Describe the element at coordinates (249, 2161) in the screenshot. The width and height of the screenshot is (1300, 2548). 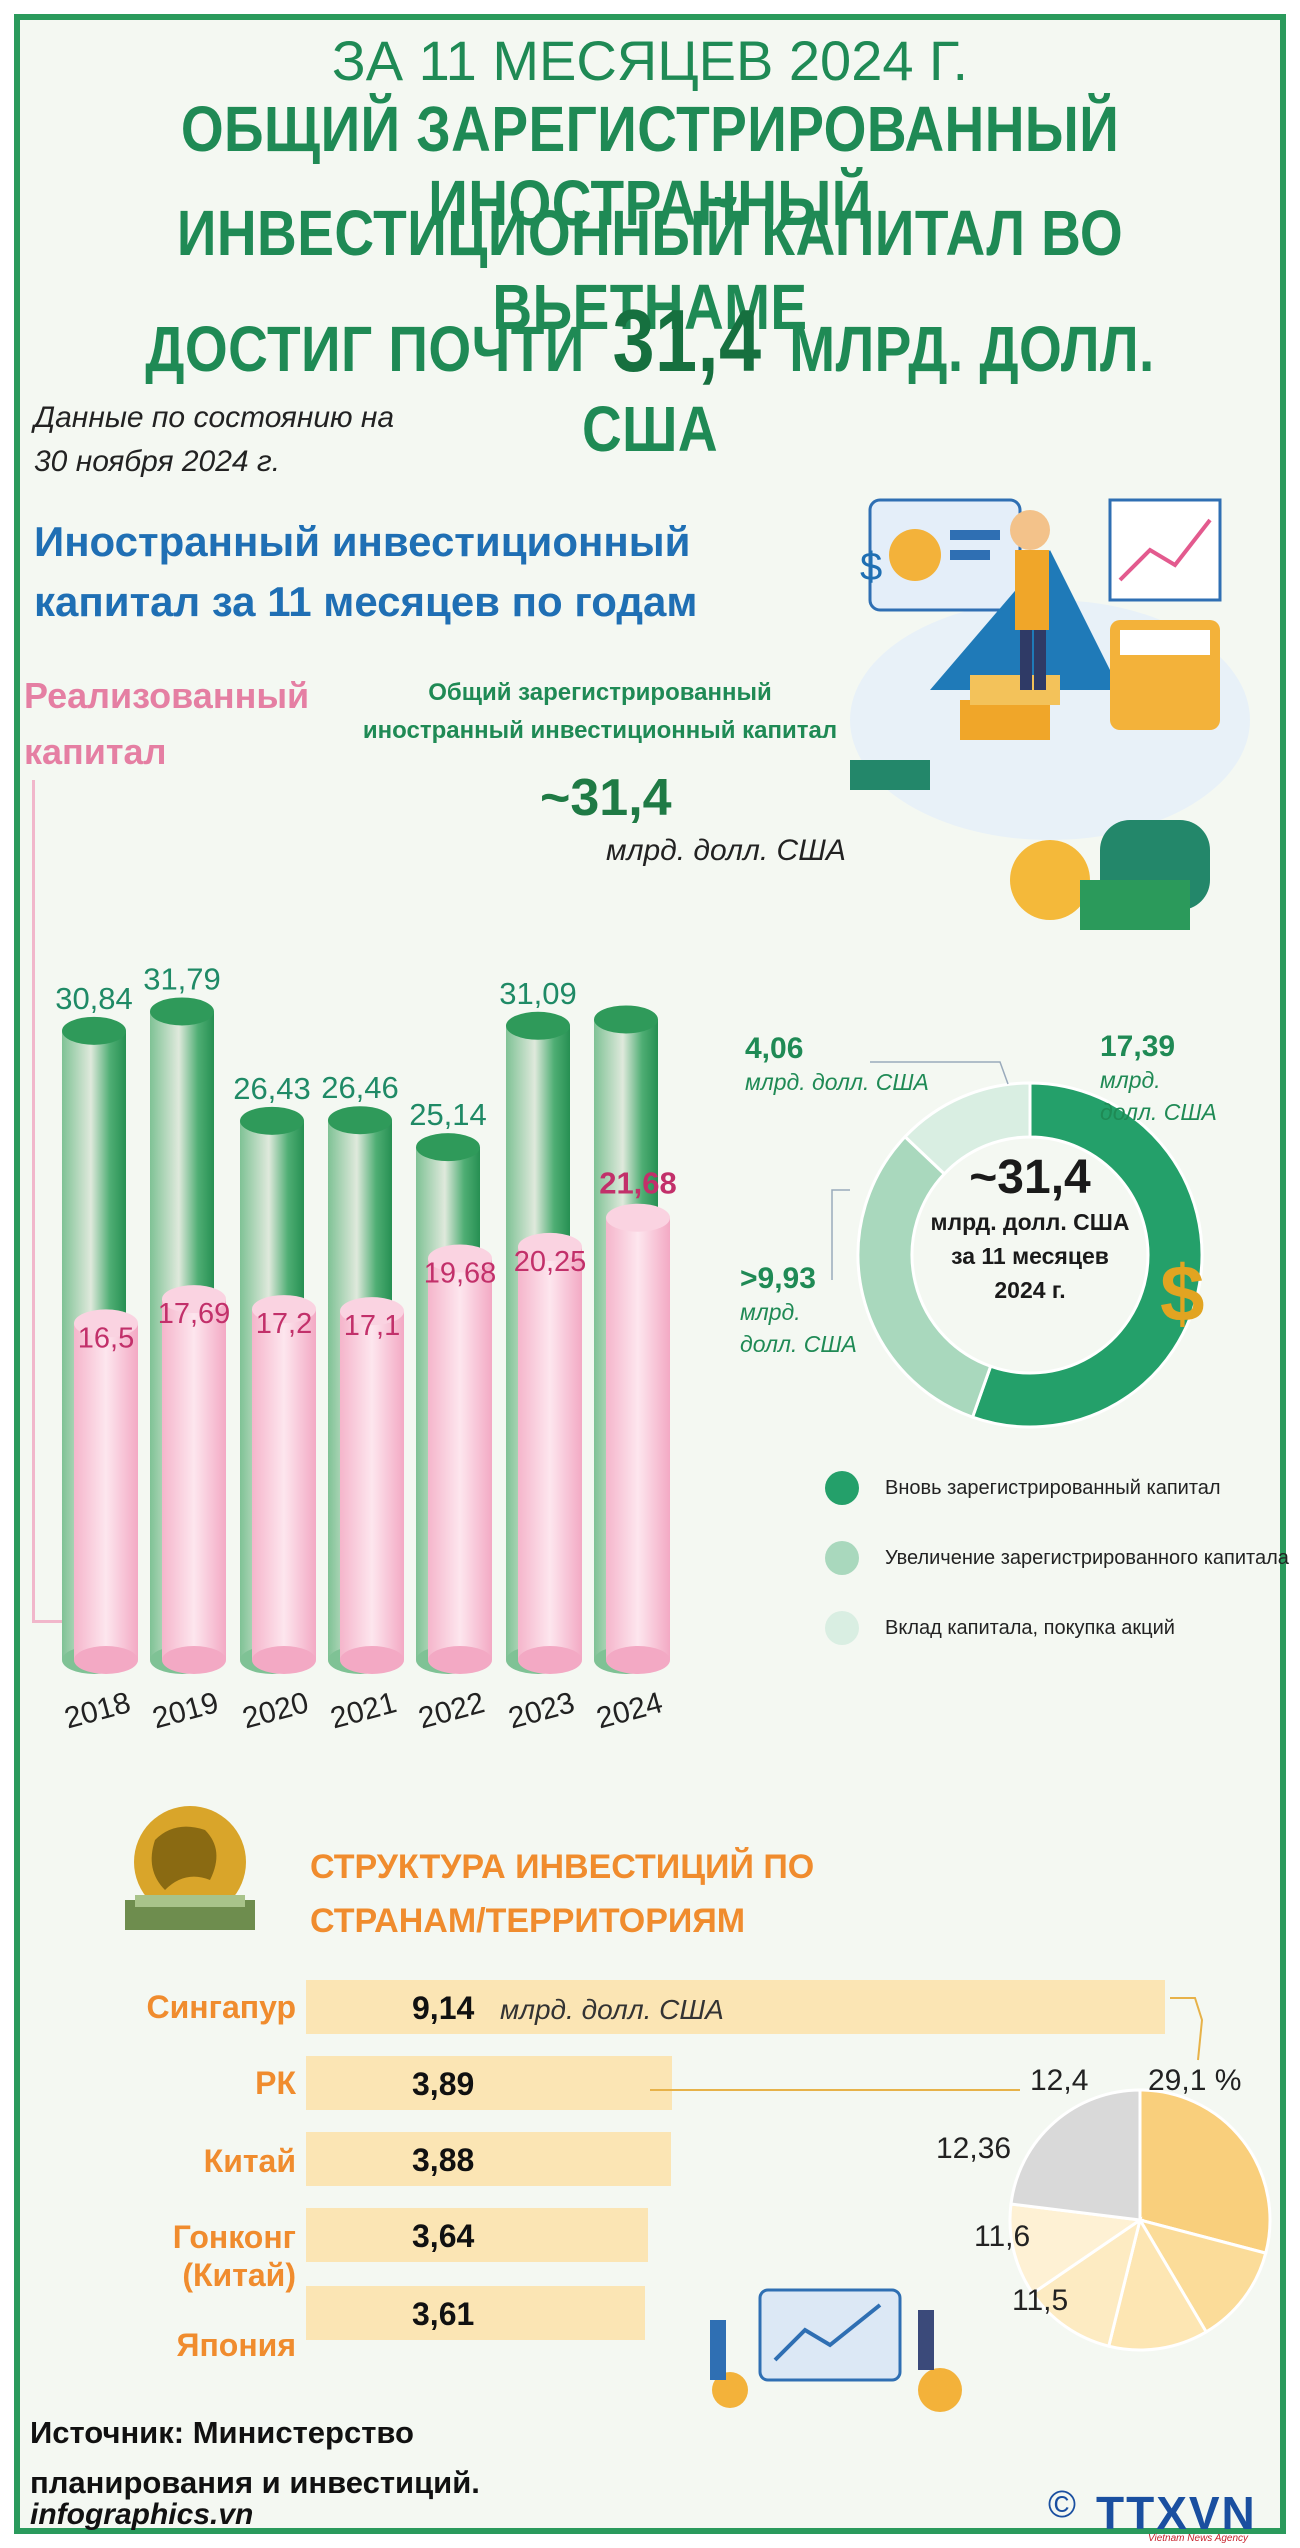
I see `country-china: Китай` at that location.